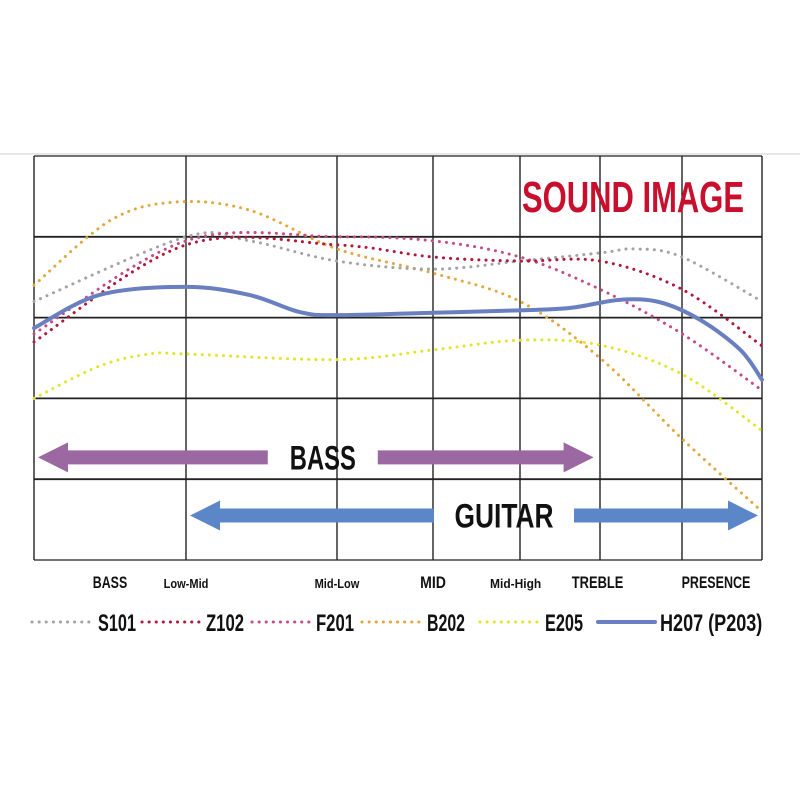 Image resolution: width=800 pixels, height=800 pixels. What do you see at coordinates (633, 197) in the screenshot?
I see `chart-title: SOUND IMAGE` at bounding box center [633, 197].